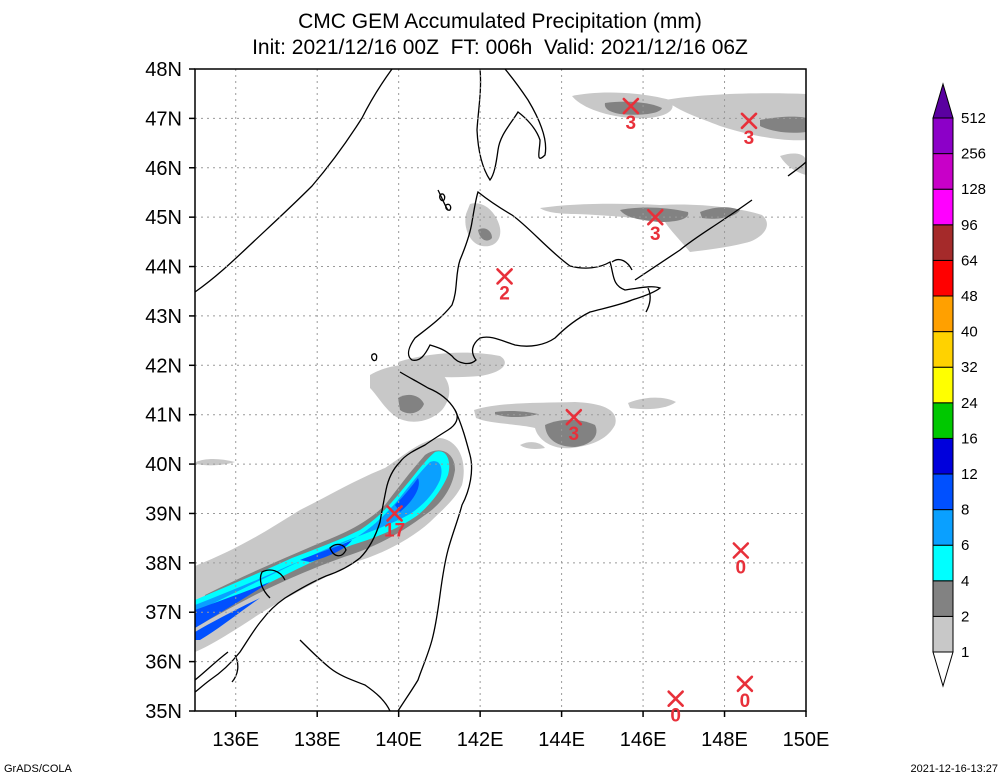 The image size is (1000, 779). I want to click on x-axis: 136E 138E 140E 142E 144E 146E 148E 150E, so click(520, 731).